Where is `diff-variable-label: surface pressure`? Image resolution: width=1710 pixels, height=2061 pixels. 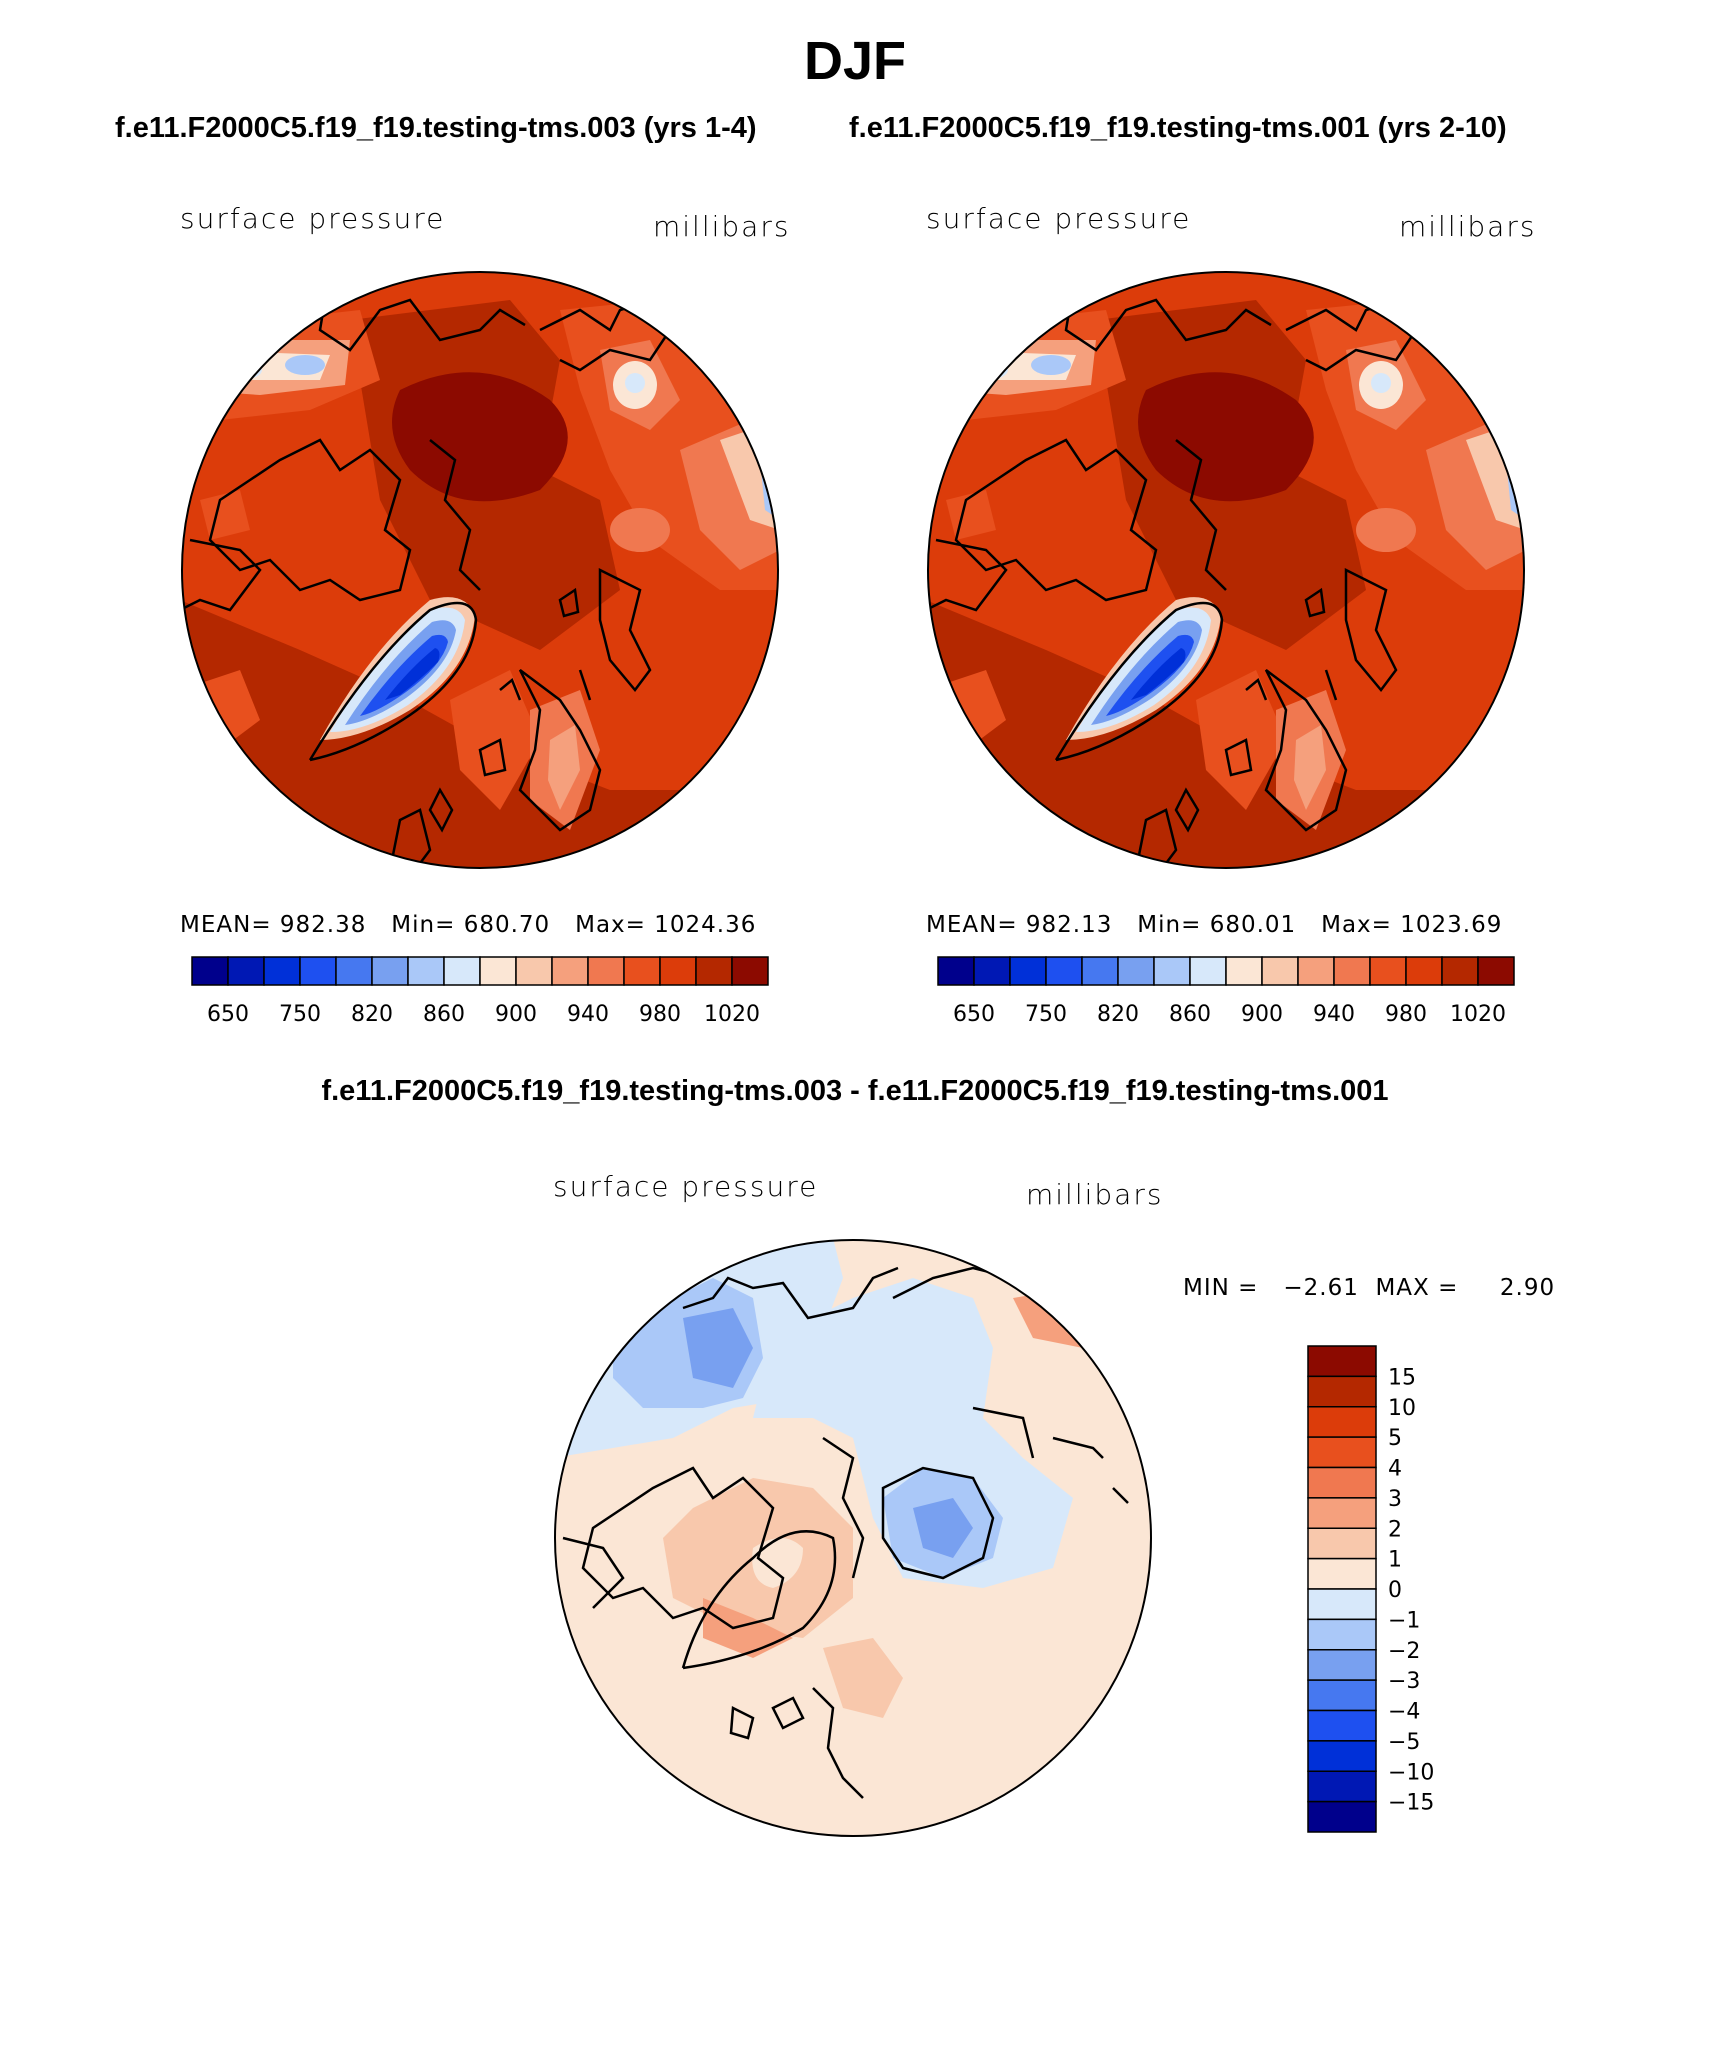
diff-variable-label: surface pressure is located at coordinates (686, 1186).